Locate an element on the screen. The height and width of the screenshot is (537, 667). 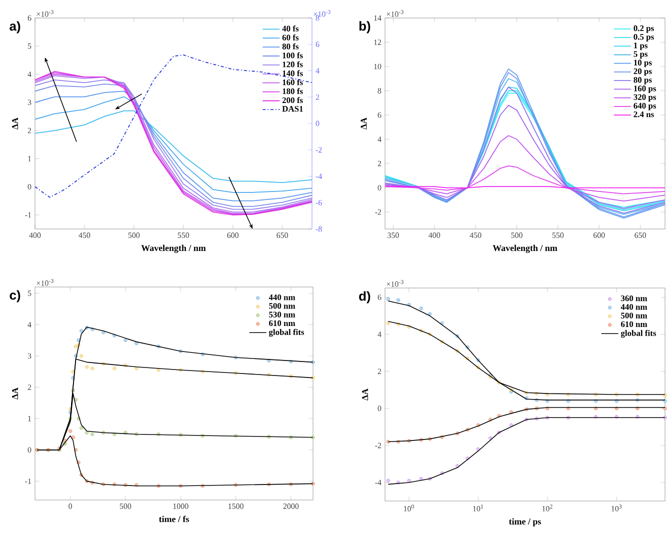
legend-label: 0.5 ps is located at coordinates (644, 38).